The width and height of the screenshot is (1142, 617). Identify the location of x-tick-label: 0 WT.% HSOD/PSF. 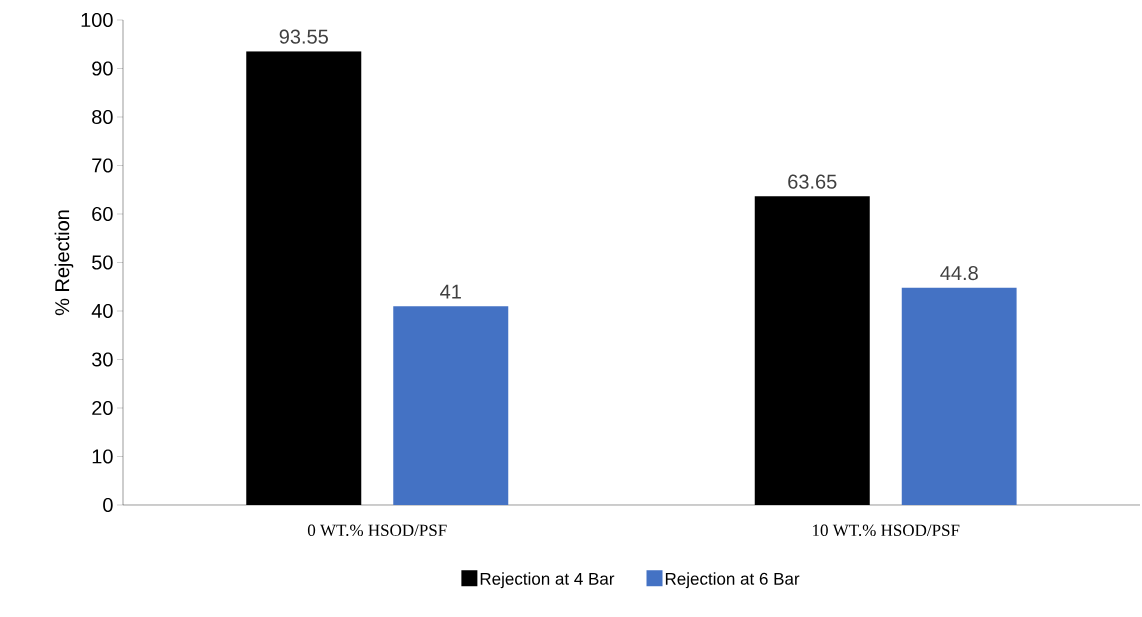
(377, 530).